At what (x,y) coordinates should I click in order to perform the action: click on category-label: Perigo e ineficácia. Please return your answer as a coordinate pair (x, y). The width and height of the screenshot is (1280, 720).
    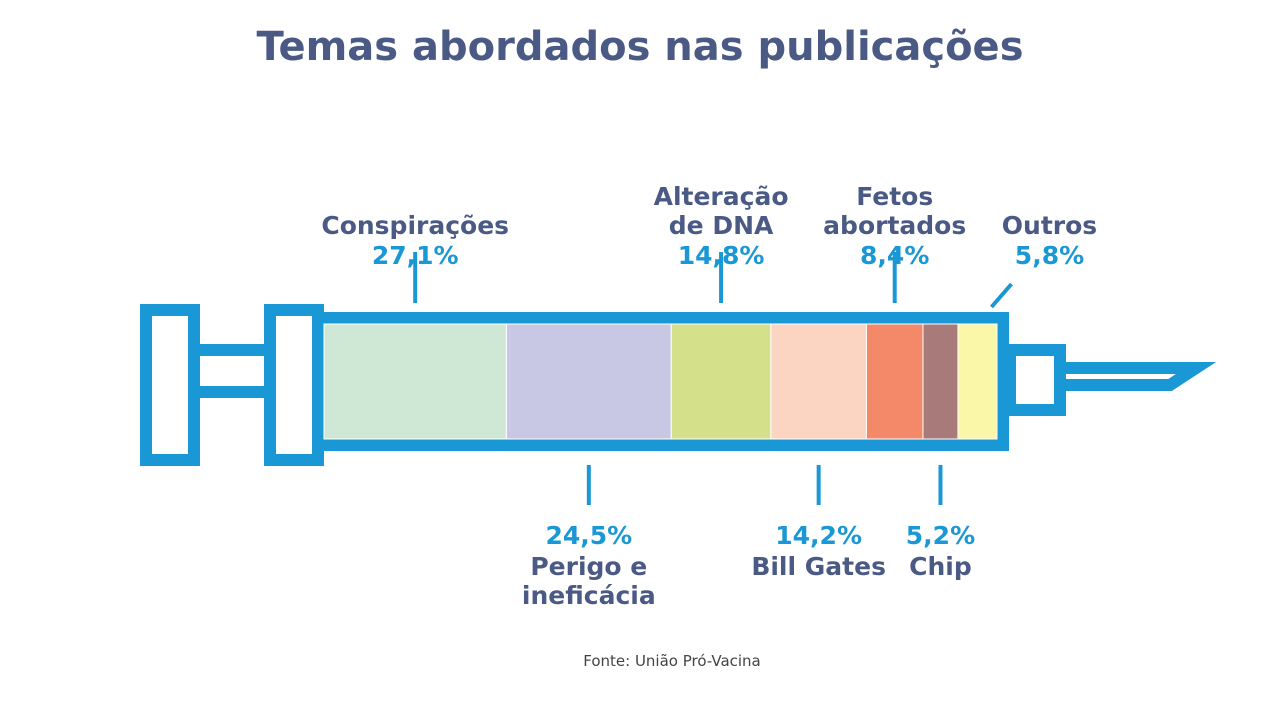
    Looking at the image, I should click on (588, 581).